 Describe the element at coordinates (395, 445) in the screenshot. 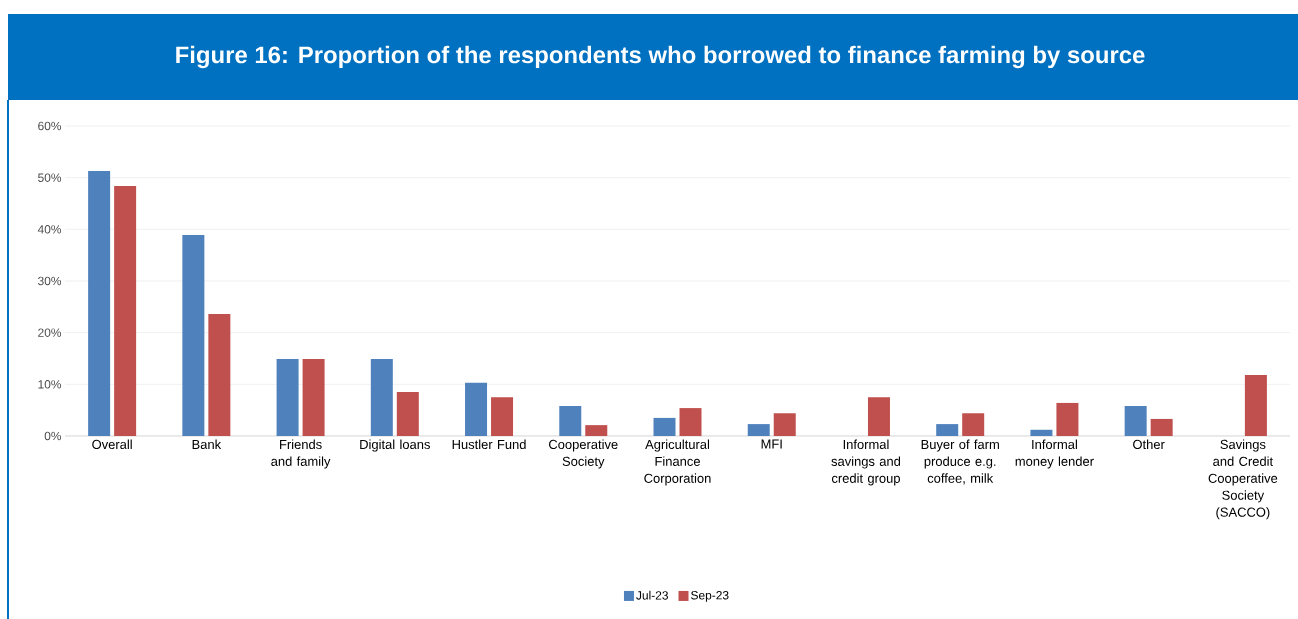

I see `x-tick-label: Digital loans` at that location.